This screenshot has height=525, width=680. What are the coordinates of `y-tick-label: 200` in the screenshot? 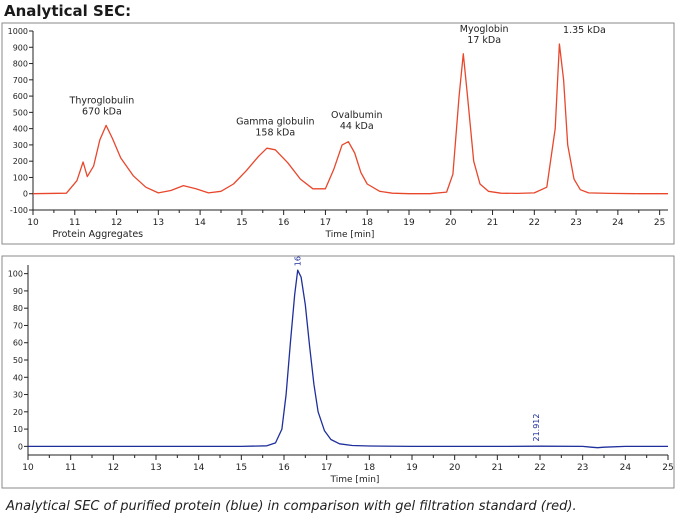 It's located at (20, 161).